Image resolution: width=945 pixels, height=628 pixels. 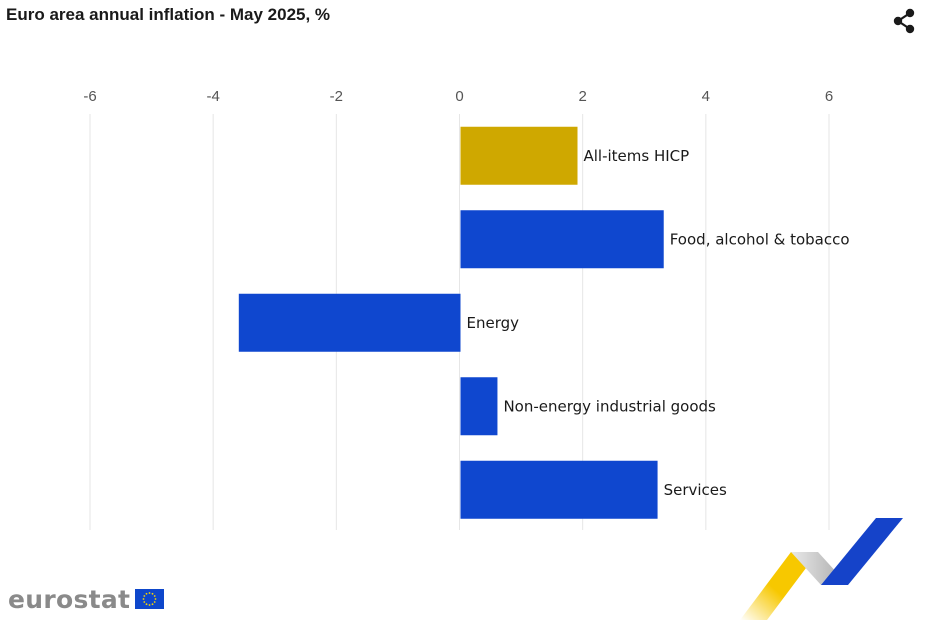 What do you see at coordinates (349, 322) in the screenshot?
I see `bar-energy` at bounding box center [349, 322].